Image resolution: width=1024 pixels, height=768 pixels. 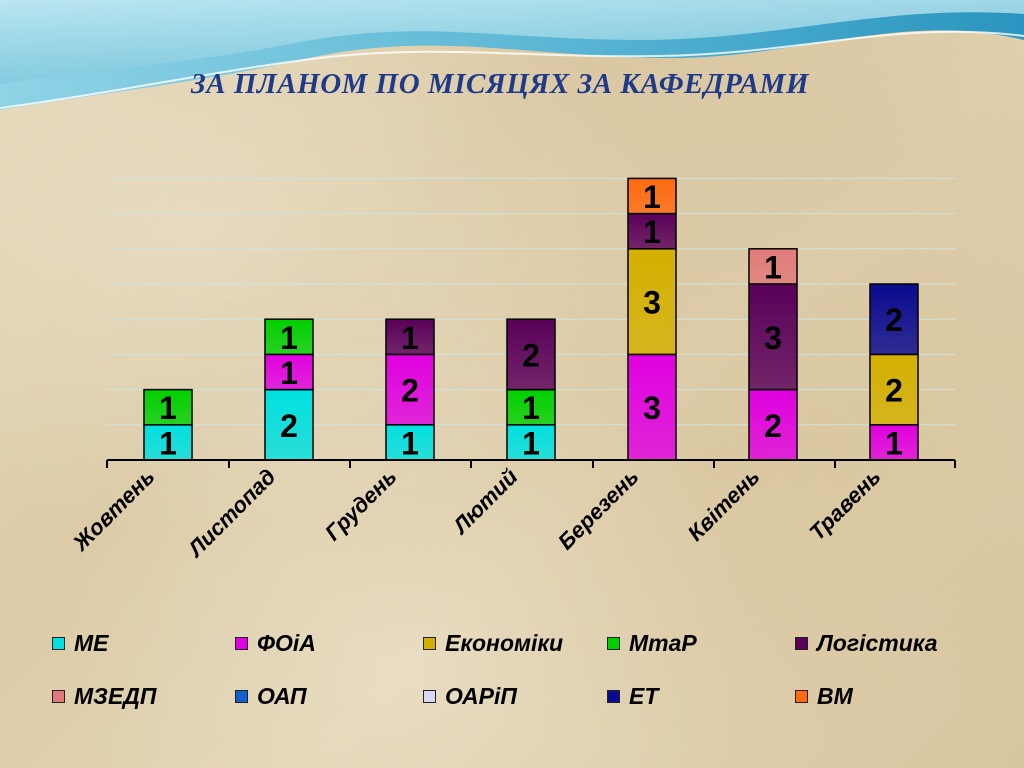 I want to click on legend-label: МЕ, so click(x=91, y=642).